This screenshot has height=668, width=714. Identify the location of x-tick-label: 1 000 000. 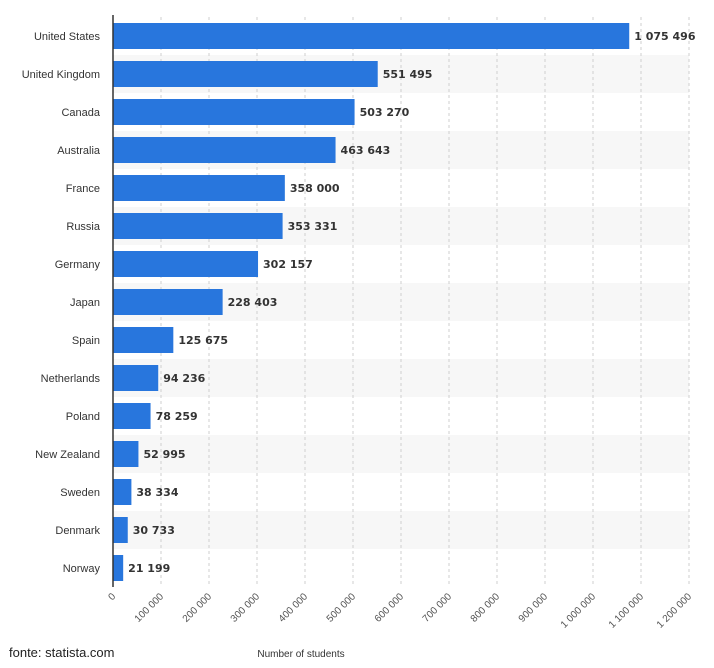
(579, 611).